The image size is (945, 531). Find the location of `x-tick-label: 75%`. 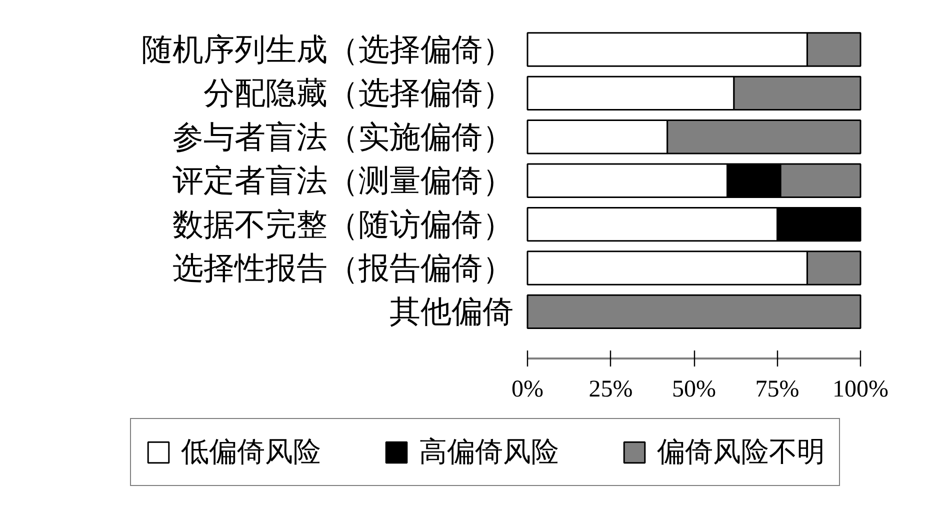

x-tick-label: 75% is located at coordinates (777, 389).